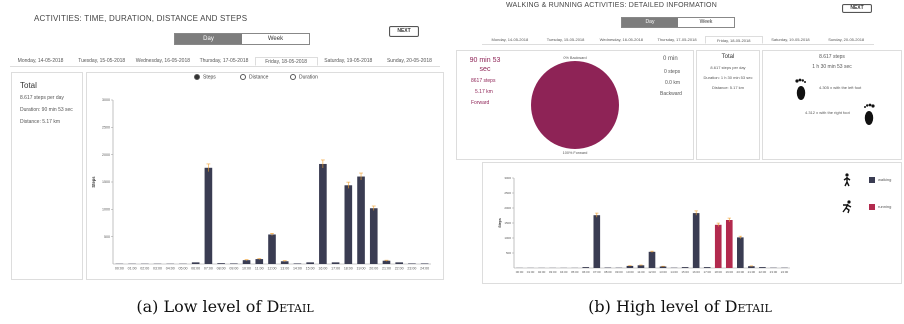  What do you see at coordinates (575, 153) in the screenshot?
I see `pie-label-forward: 100% Forward` at bounding box center [575, 153].